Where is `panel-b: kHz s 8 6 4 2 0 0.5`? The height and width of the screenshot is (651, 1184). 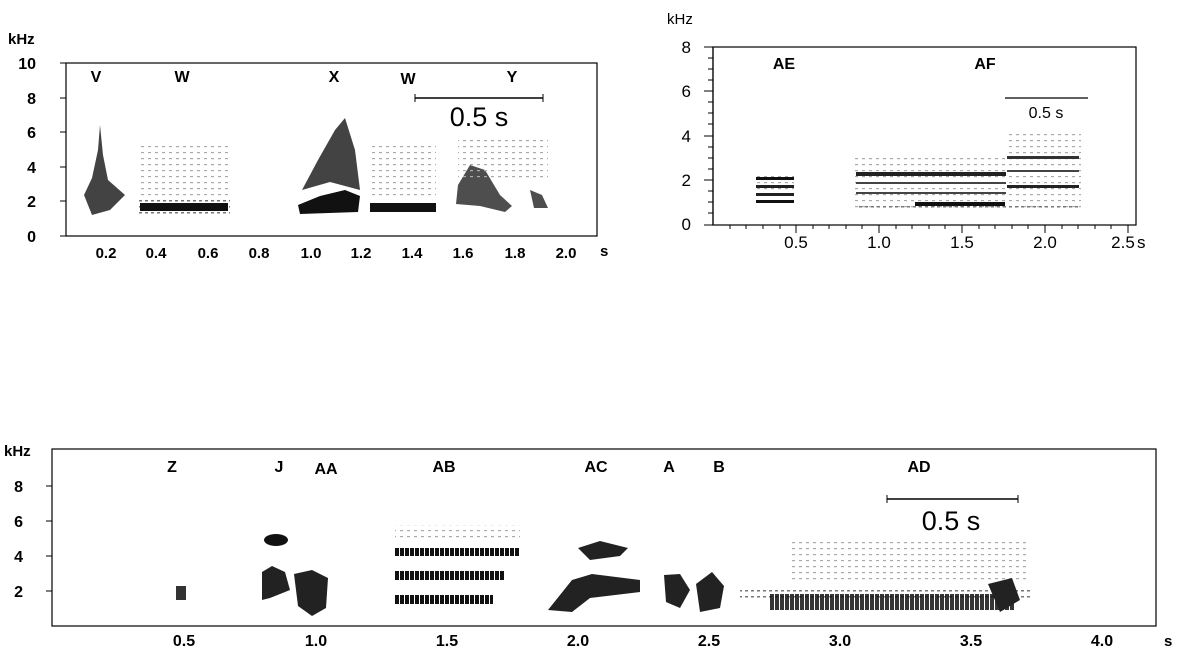 panel-b: kHz s 8 6 4 2 0 0.5 is located at coordinates (906, 131).